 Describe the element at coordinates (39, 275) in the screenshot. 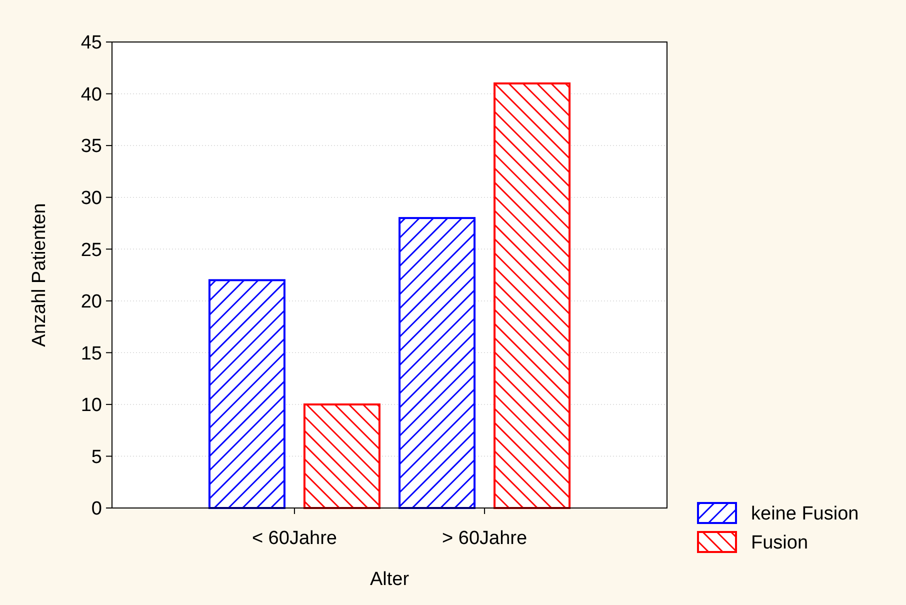

I see `y-axis-title: Anzahl Patienten` at that location.